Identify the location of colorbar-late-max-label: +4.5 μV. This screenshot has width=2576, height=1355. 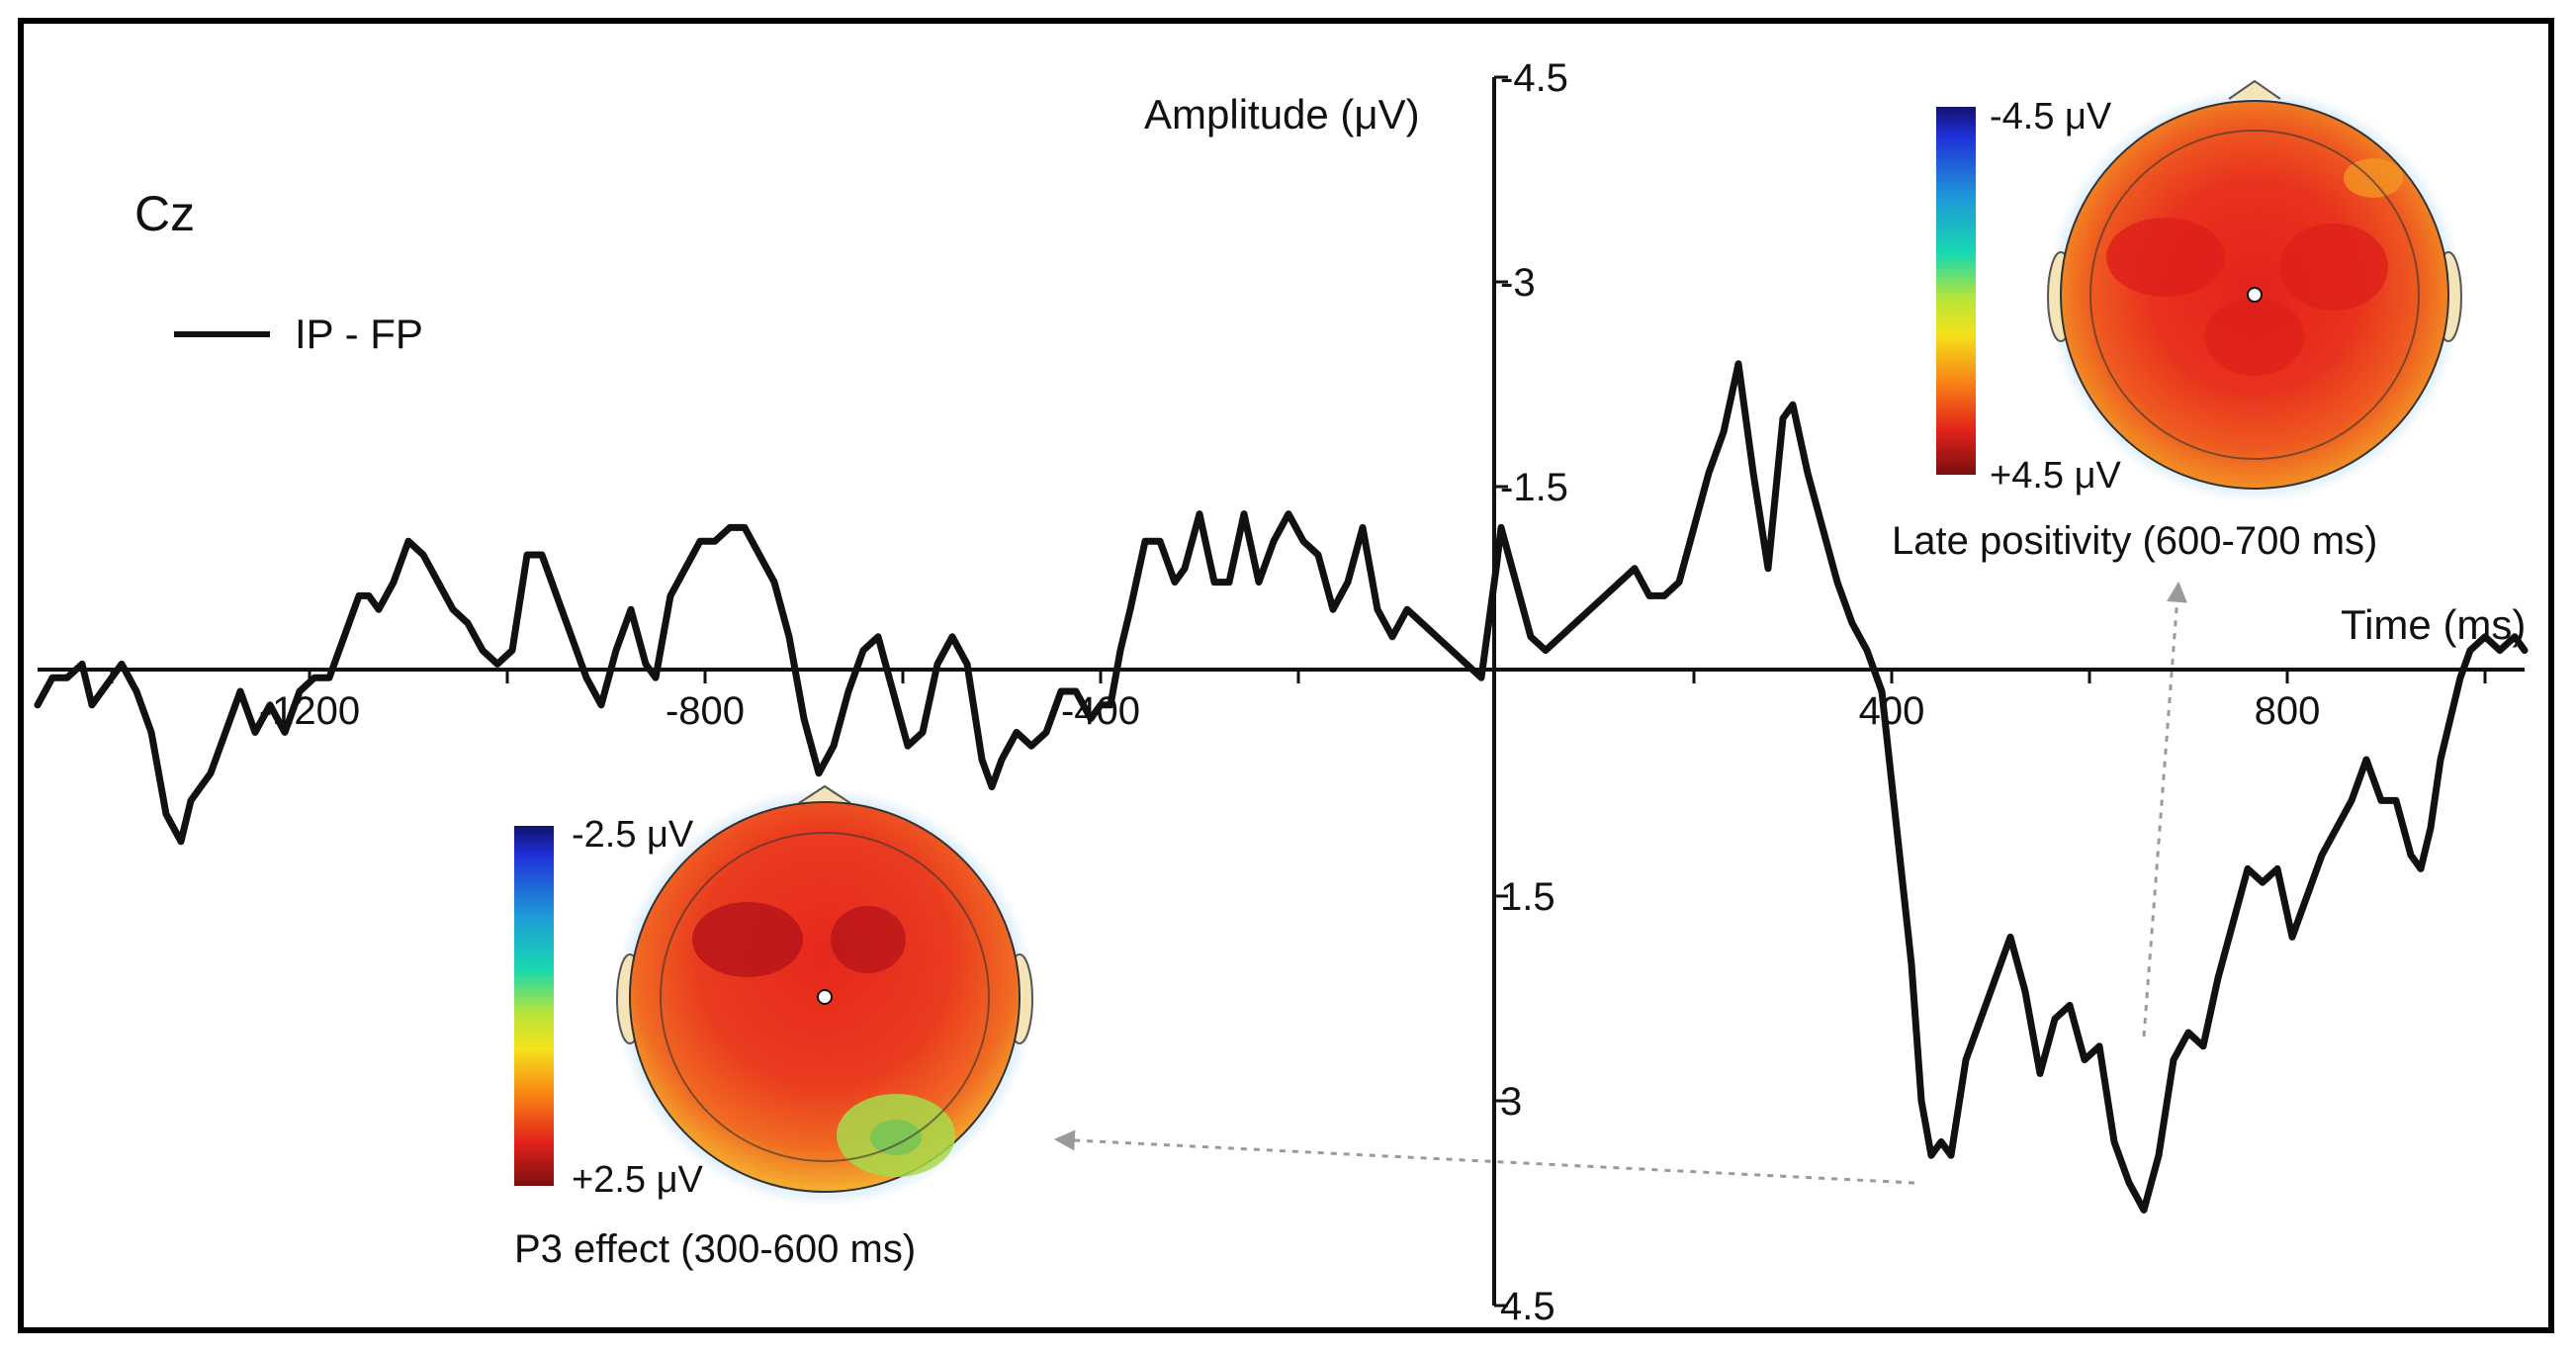
(2055, 476).